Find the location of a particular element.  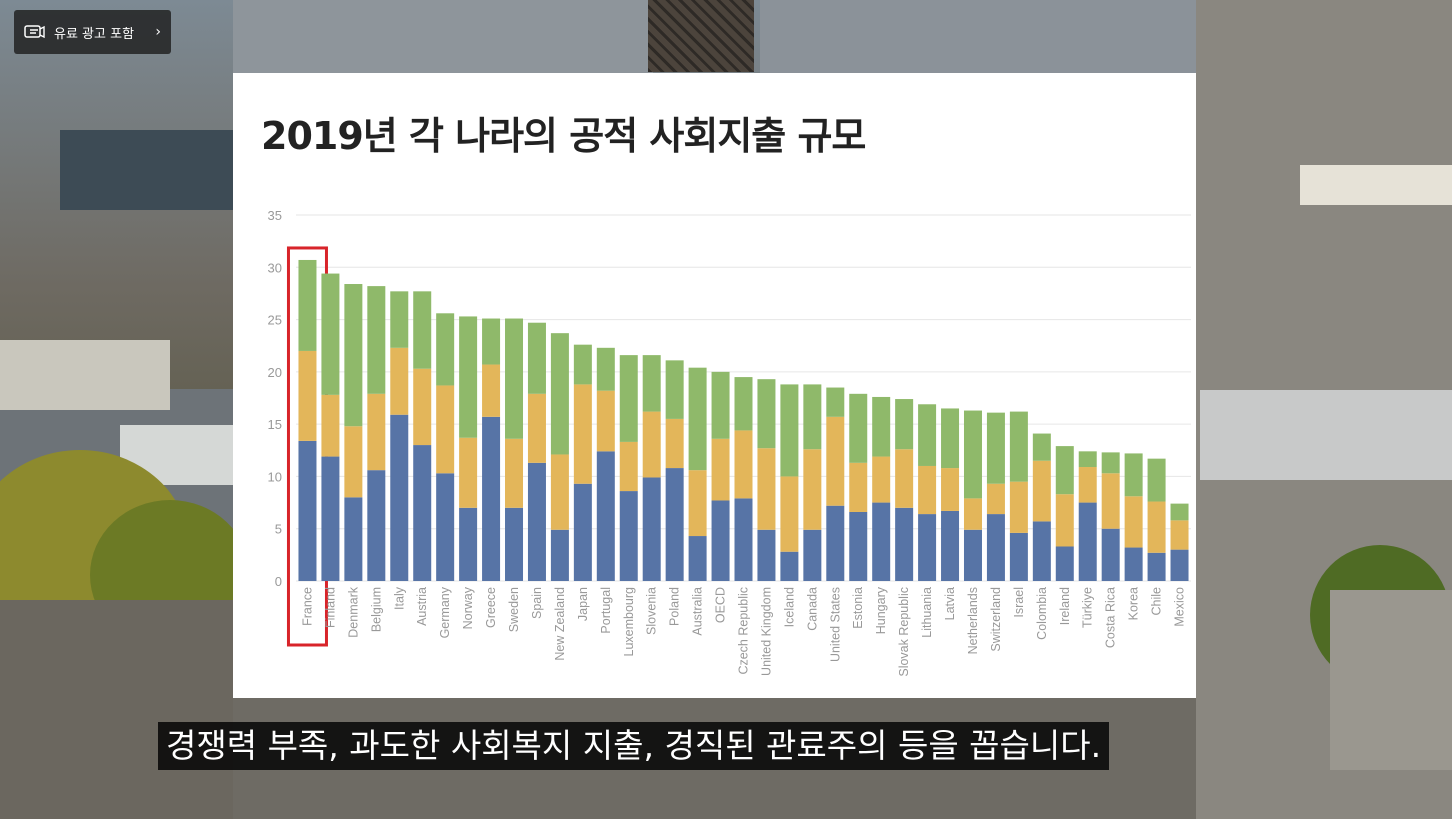

slide-title: 2019년 각 나라의 공적 사회지출 규모 is located at coordinates (563, 136).